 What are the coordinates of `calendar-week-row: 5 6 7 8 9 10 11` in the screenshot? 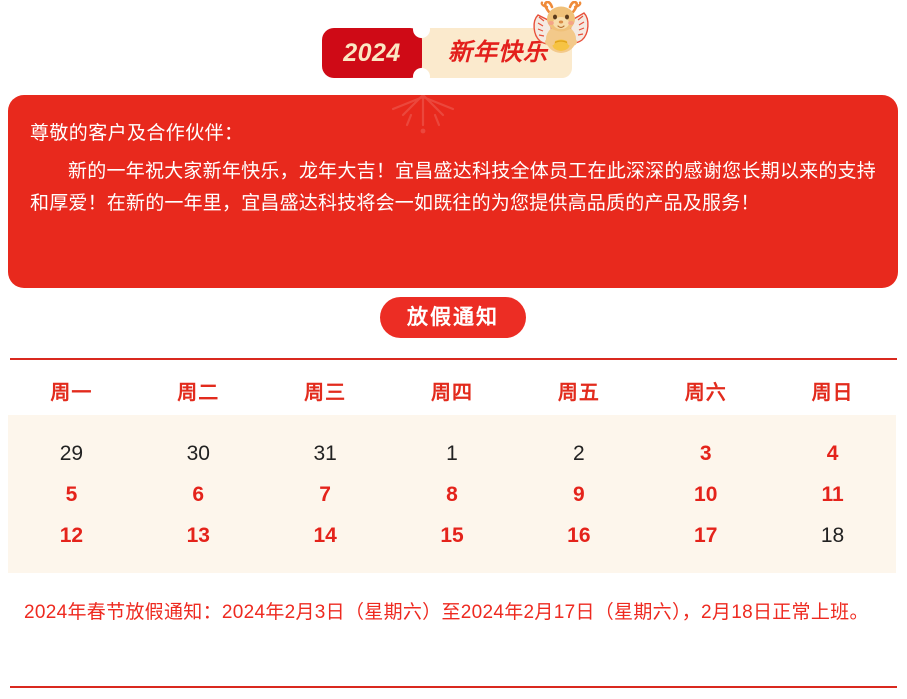 It's located at (452, 494).